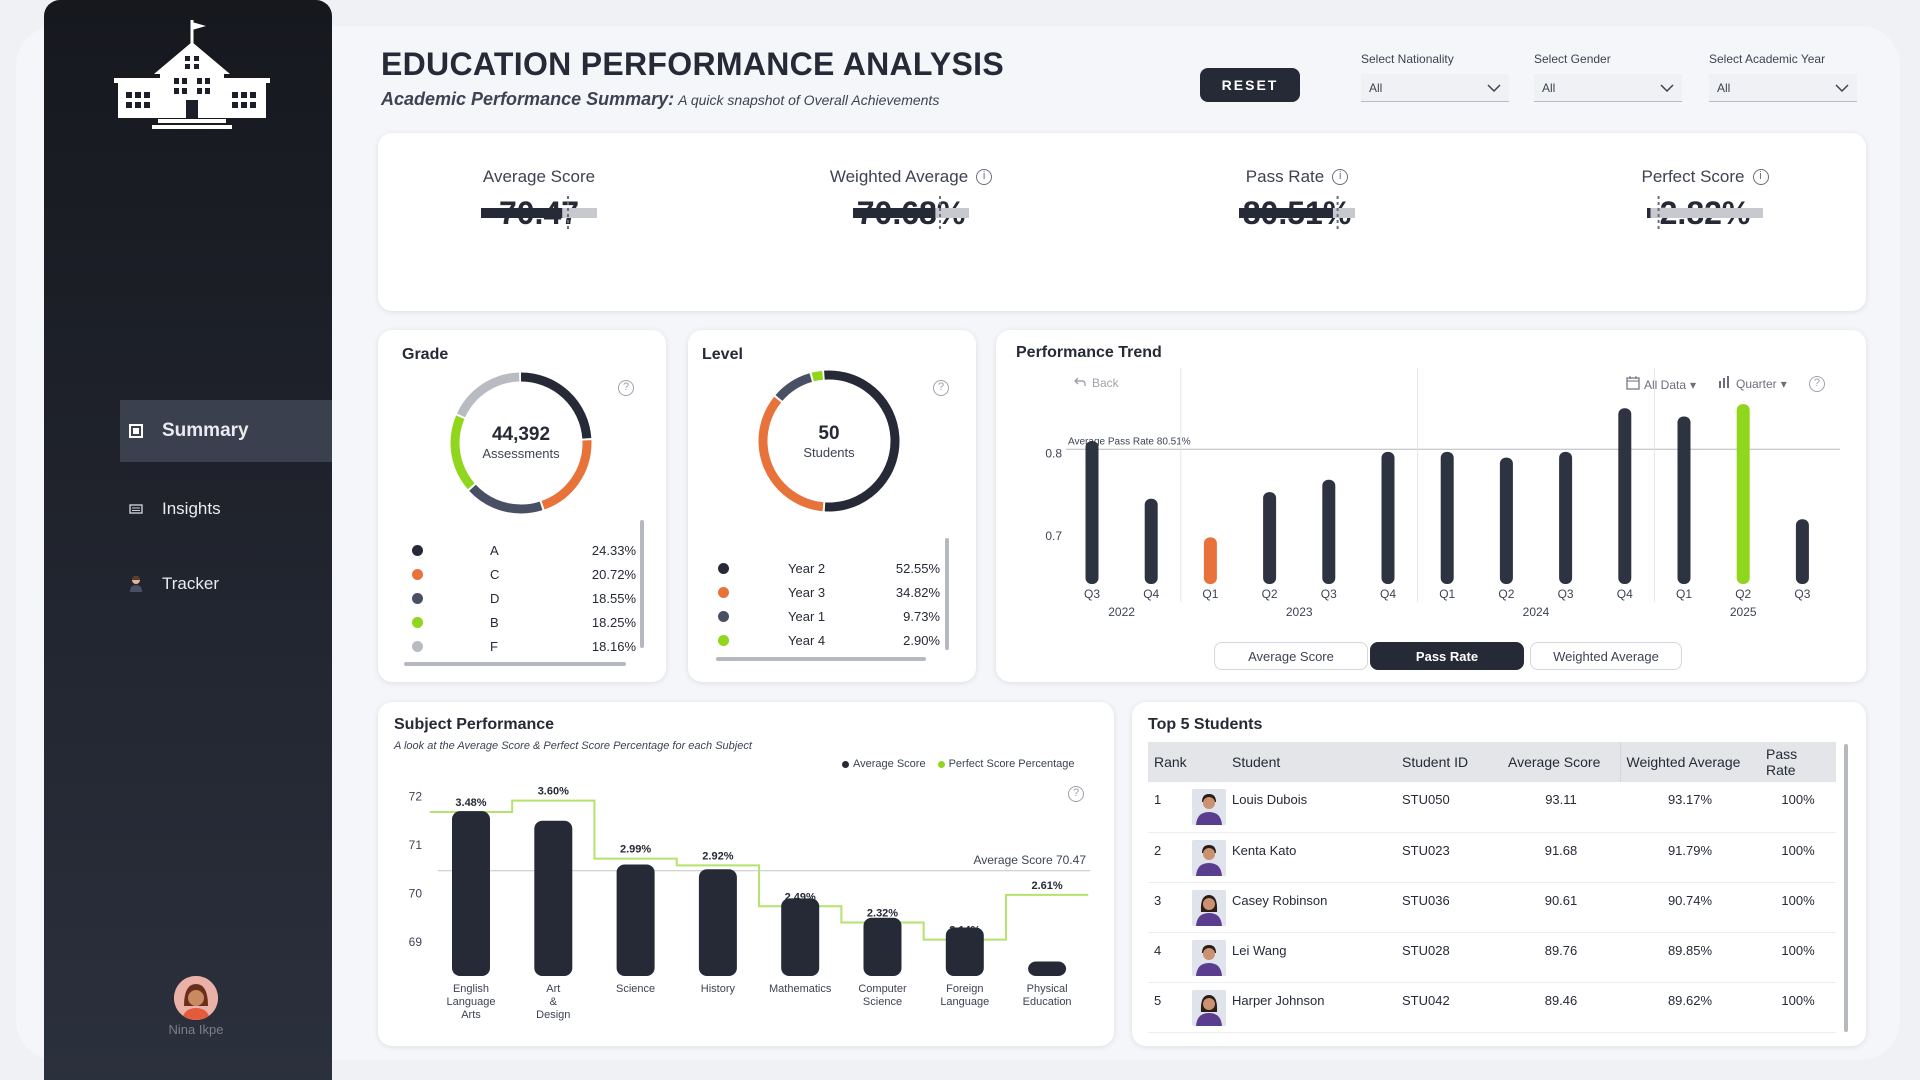  What do you see at coordinates (832, 617) in the screenshot?
I see `legend-item: Year 1 9.73%` at bounding box center [832, 617].